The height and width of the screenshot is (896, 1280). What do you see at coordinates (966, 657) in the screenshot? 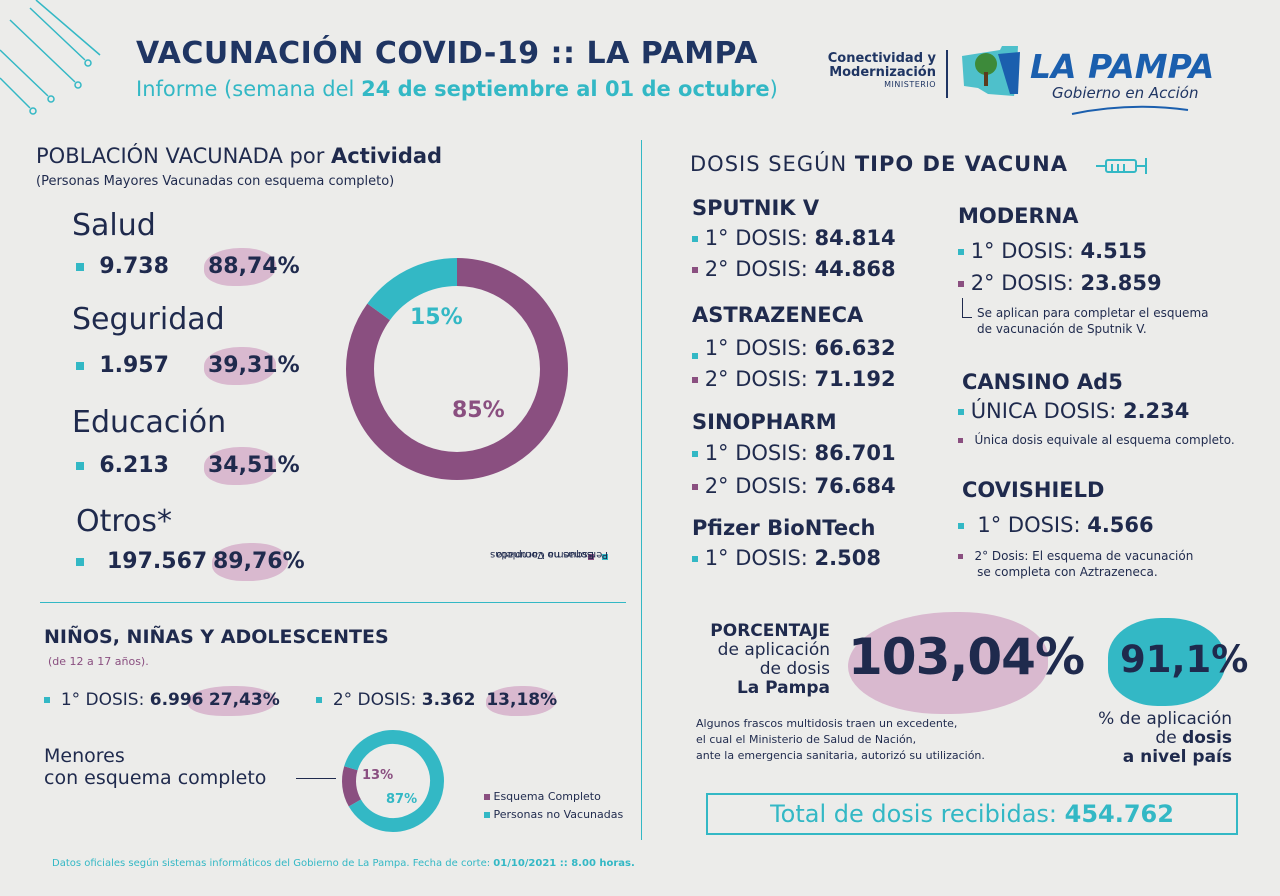
I see `porcentaje-value: 103,04%` at bounding box center [966, 657].